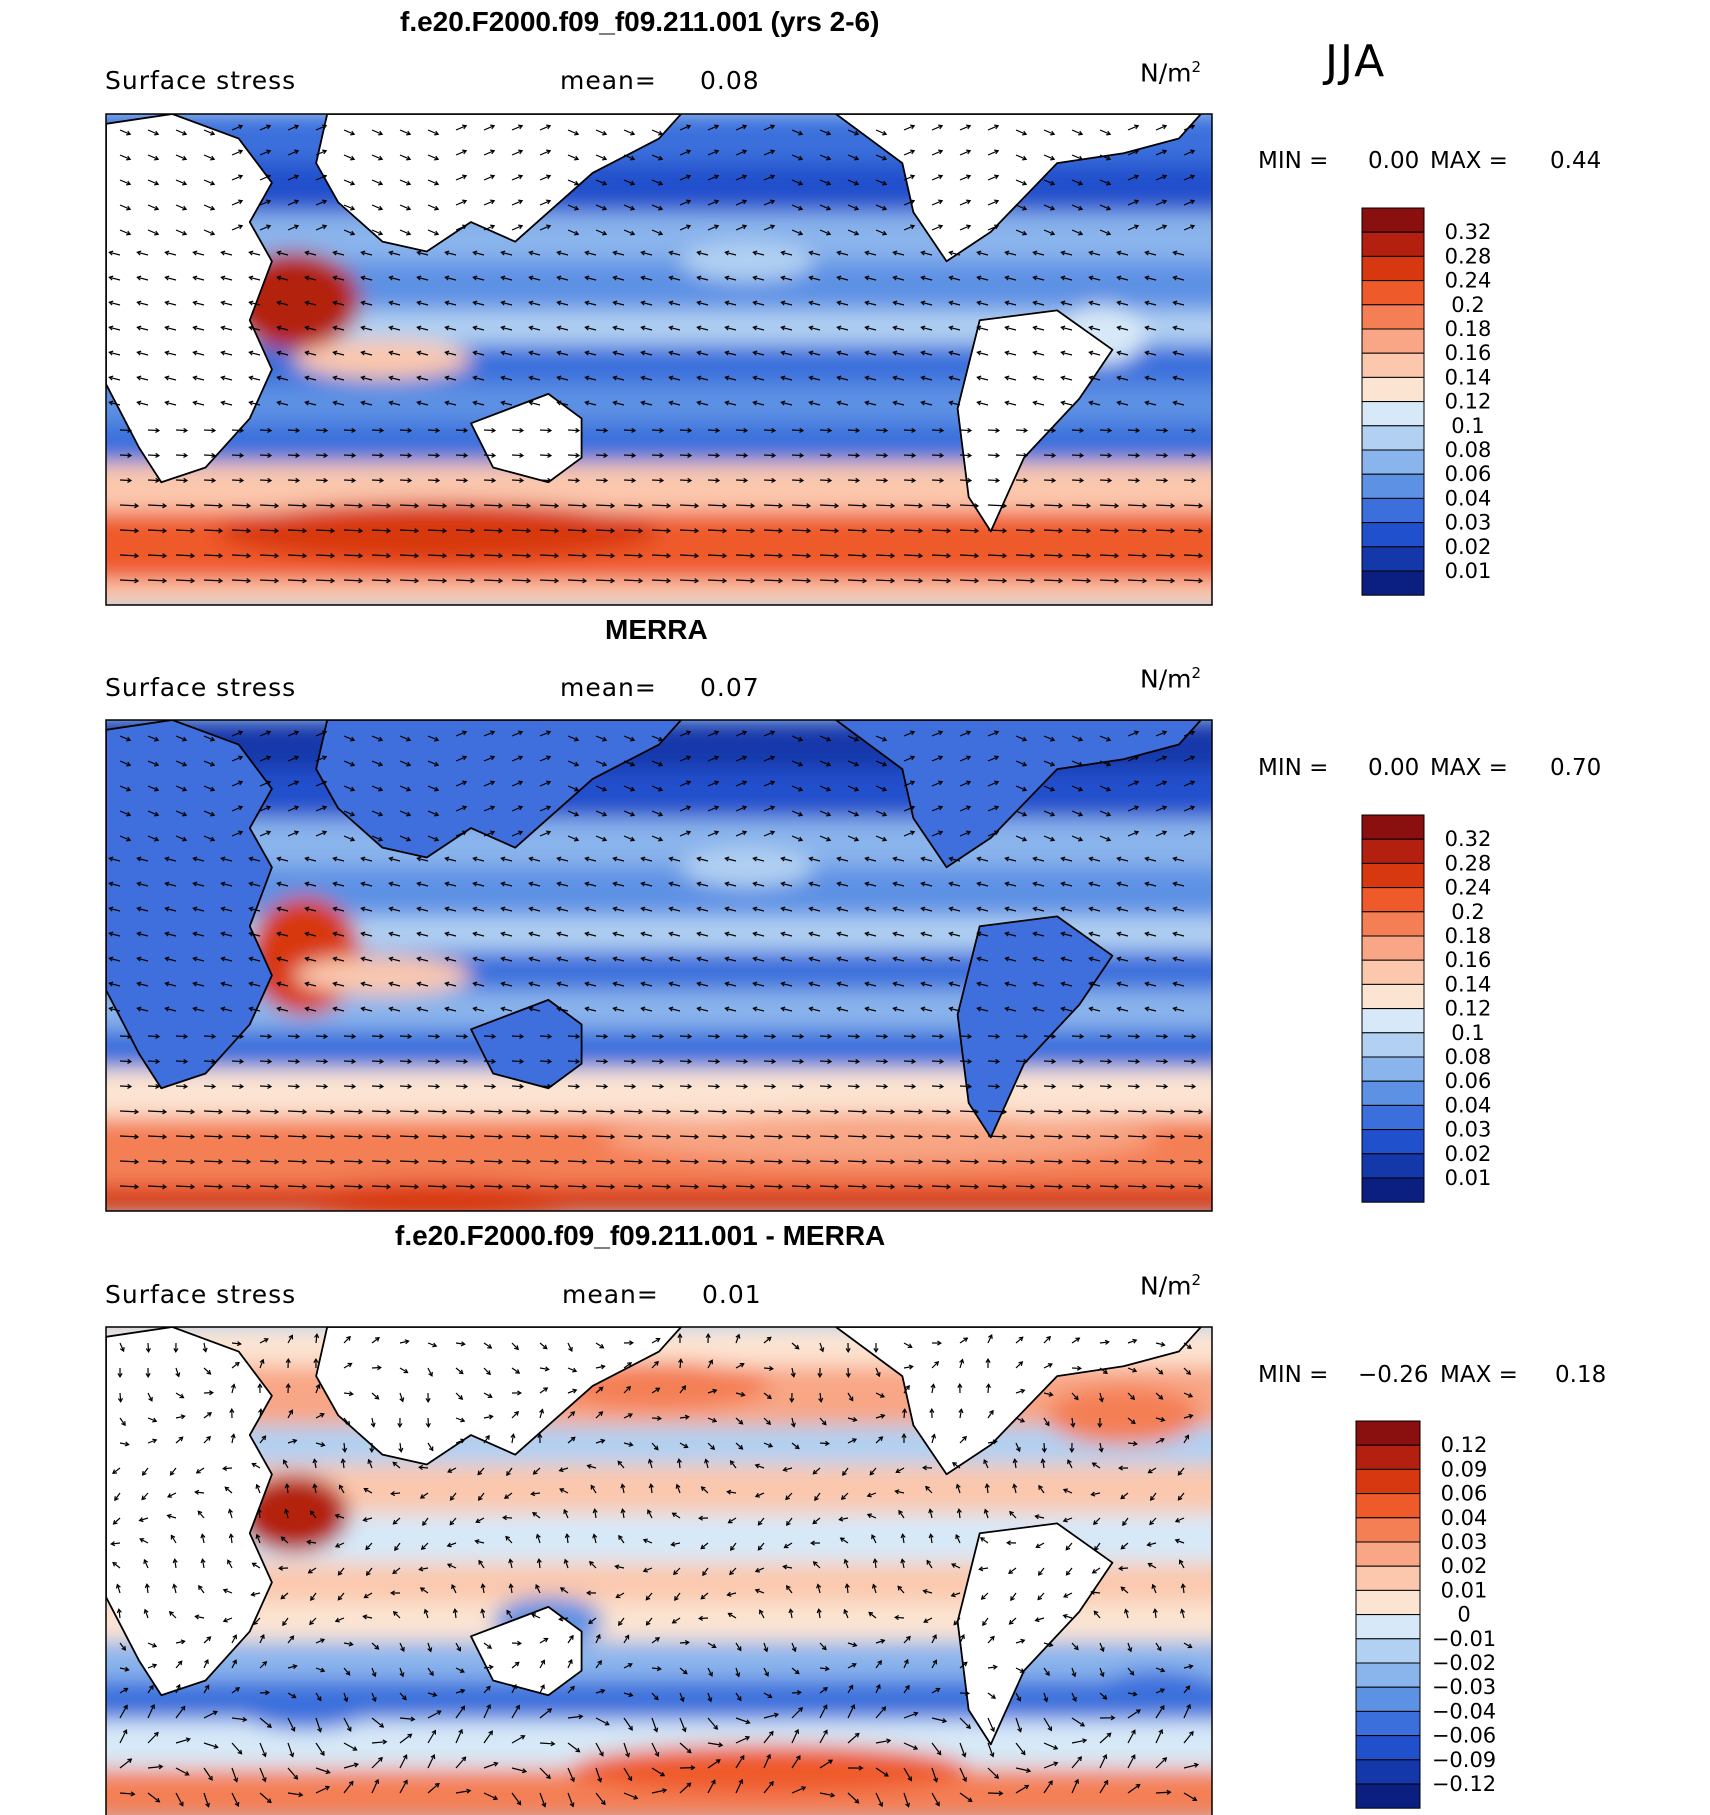 The width and height of the screenshot is (1710, 1815). I want to click on panel-3-colorbar-tick-11: −0.03, so click(1464, 1687).